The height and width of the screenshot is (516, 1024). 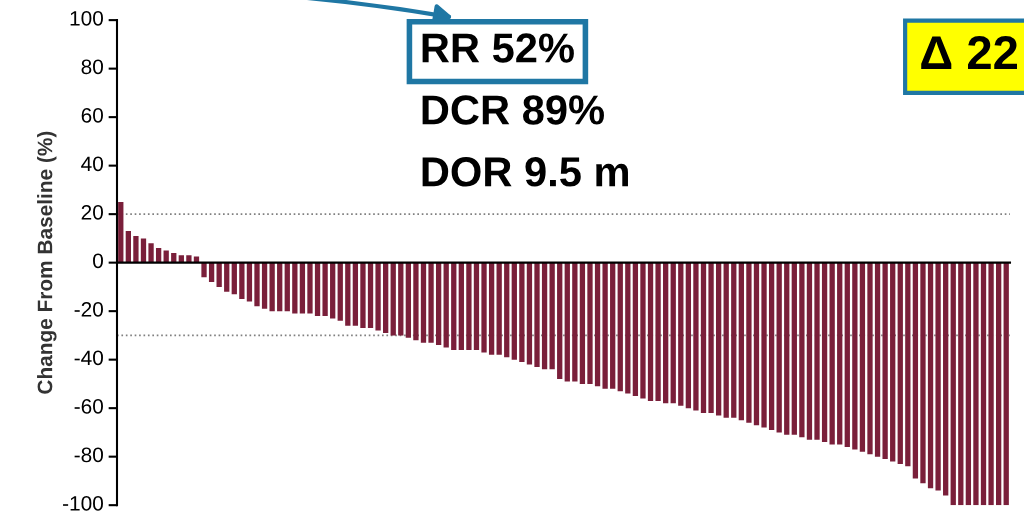 What do you see at coordinates (92, 115) in the screenshot?
I see `y-tick-label: 60` at bounding box center [92, 115].